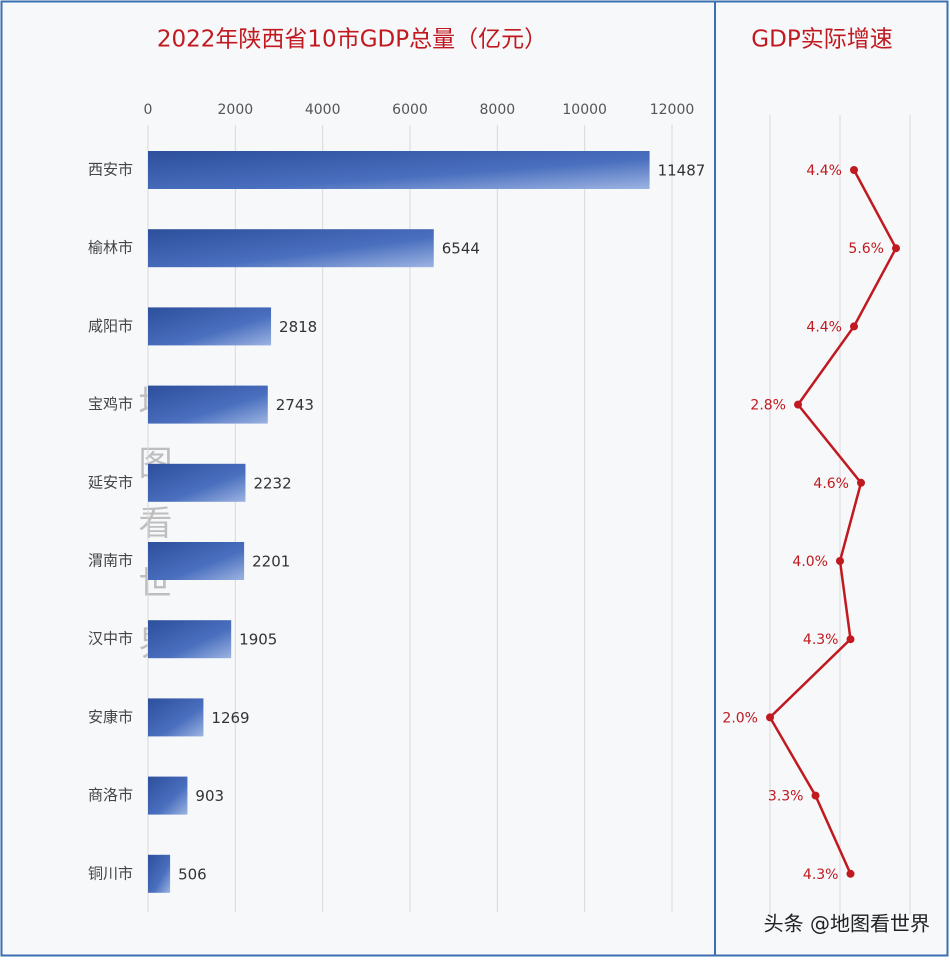 This screenshot has height=963, width=950. Describe the element at coordinates (110, 248) in the screenshot. I see `y-tick-label: 榆林市` at that location.